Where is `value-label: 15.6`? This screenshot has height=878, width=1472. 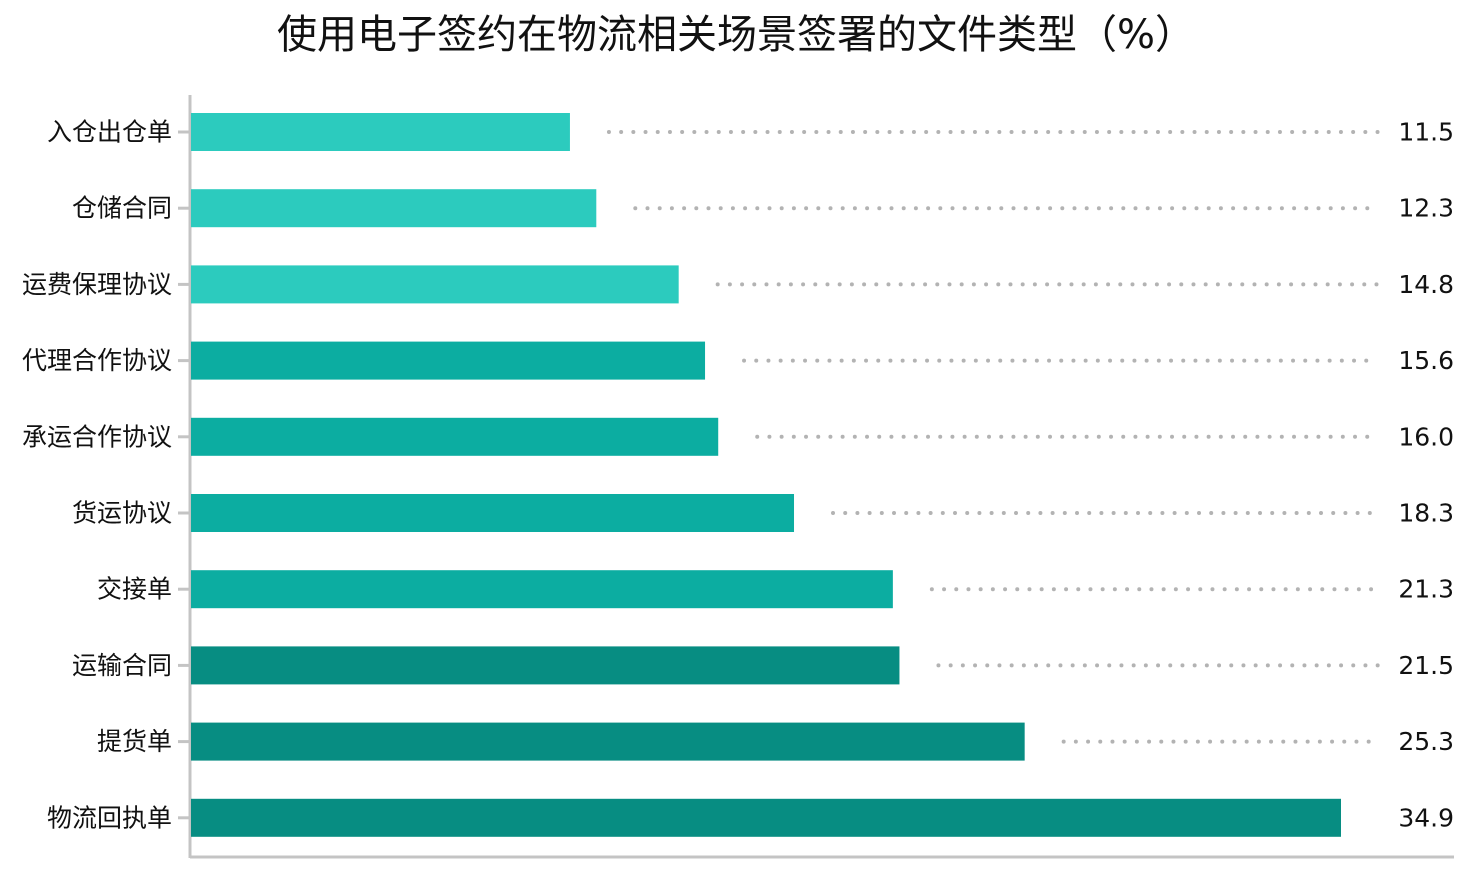 value-label: 15.6 is located at coordinates (1426, 360).